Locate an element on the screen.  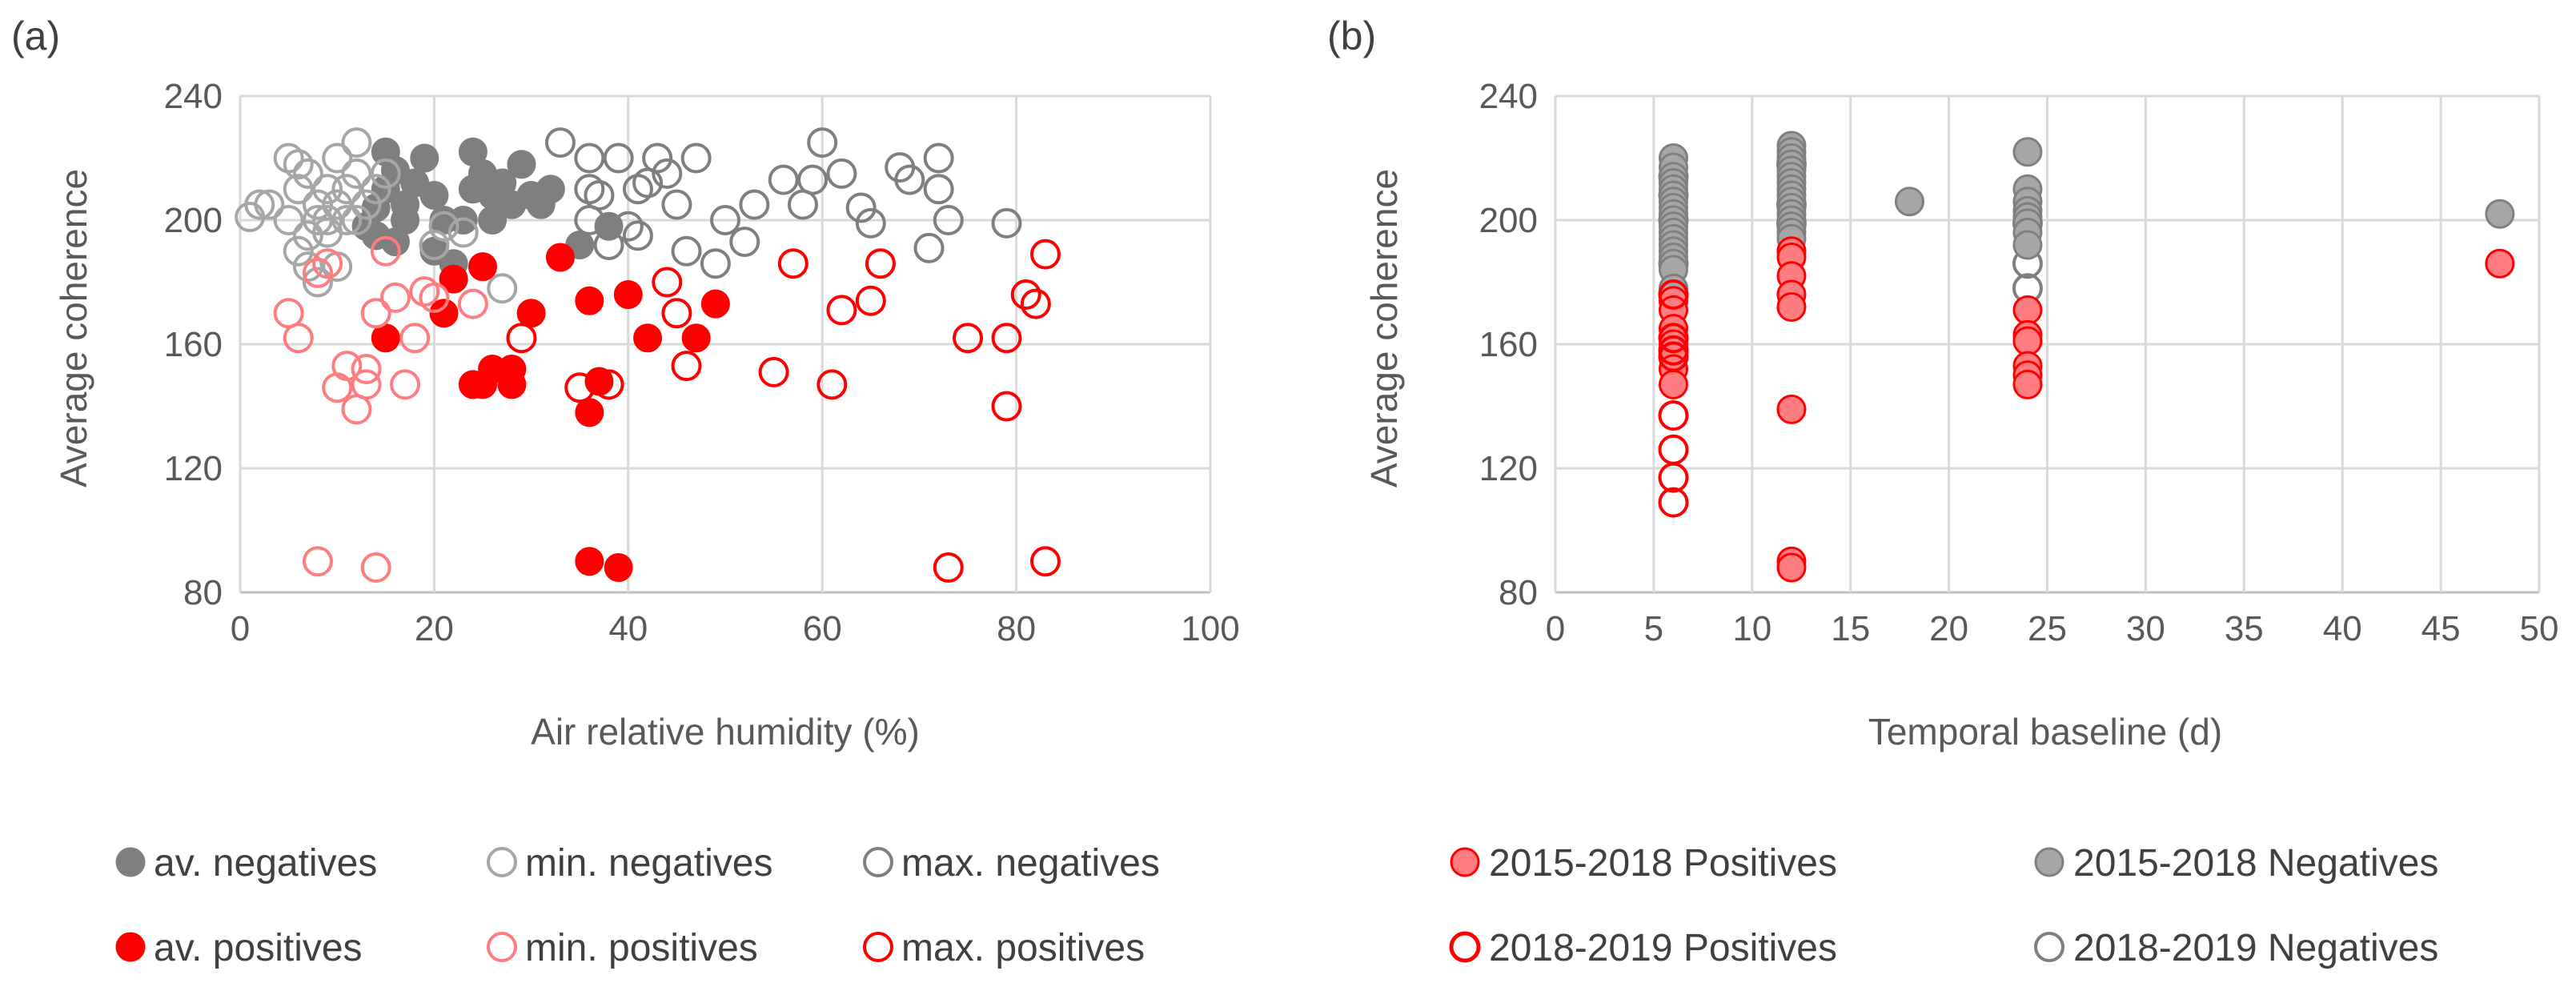
legend-max-positives-label: max. positives is located at coordinates (1023, 948).